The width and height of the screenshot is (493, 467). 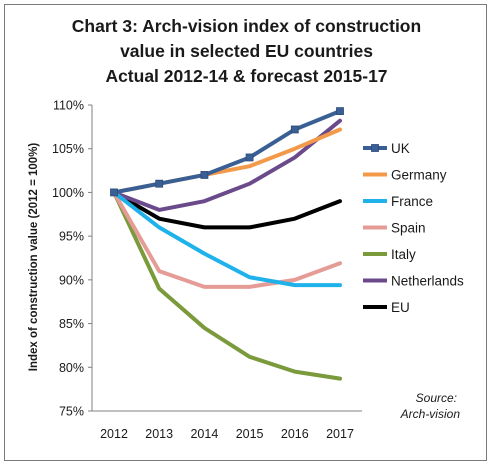 I want to click on legend-label-france: France, so click(x=412, y=201).